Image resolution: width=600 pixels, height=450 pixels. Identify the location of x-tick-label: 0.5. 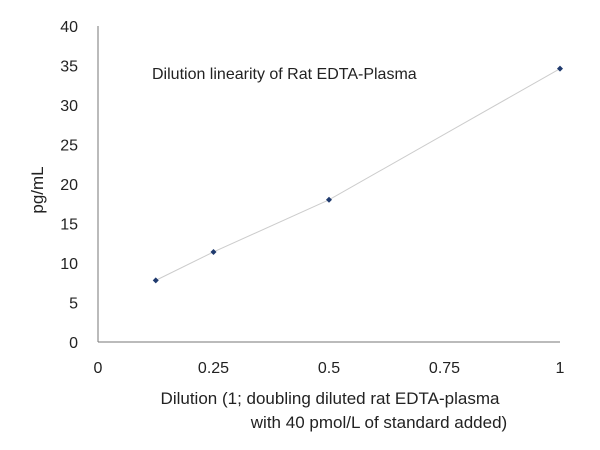
(329, 368).